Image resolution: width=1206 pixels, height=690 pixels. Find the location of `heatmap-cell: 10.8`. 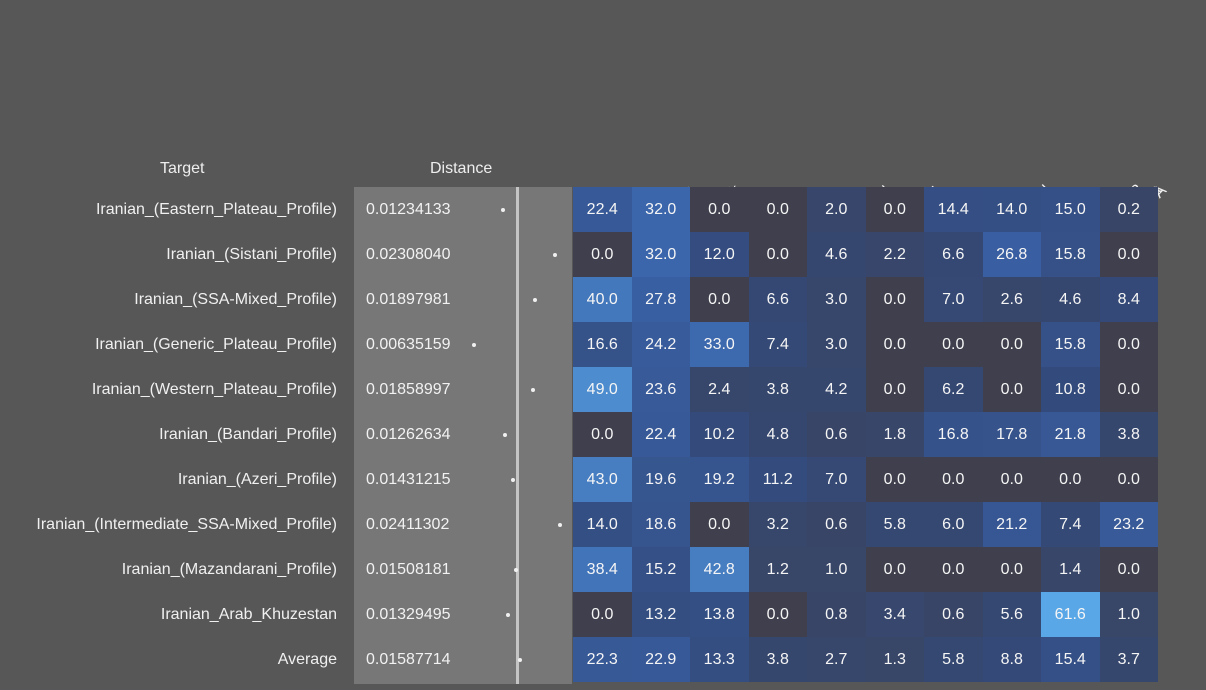

heatmap-cell: 10.8 is located at coordinates (1070, 389).